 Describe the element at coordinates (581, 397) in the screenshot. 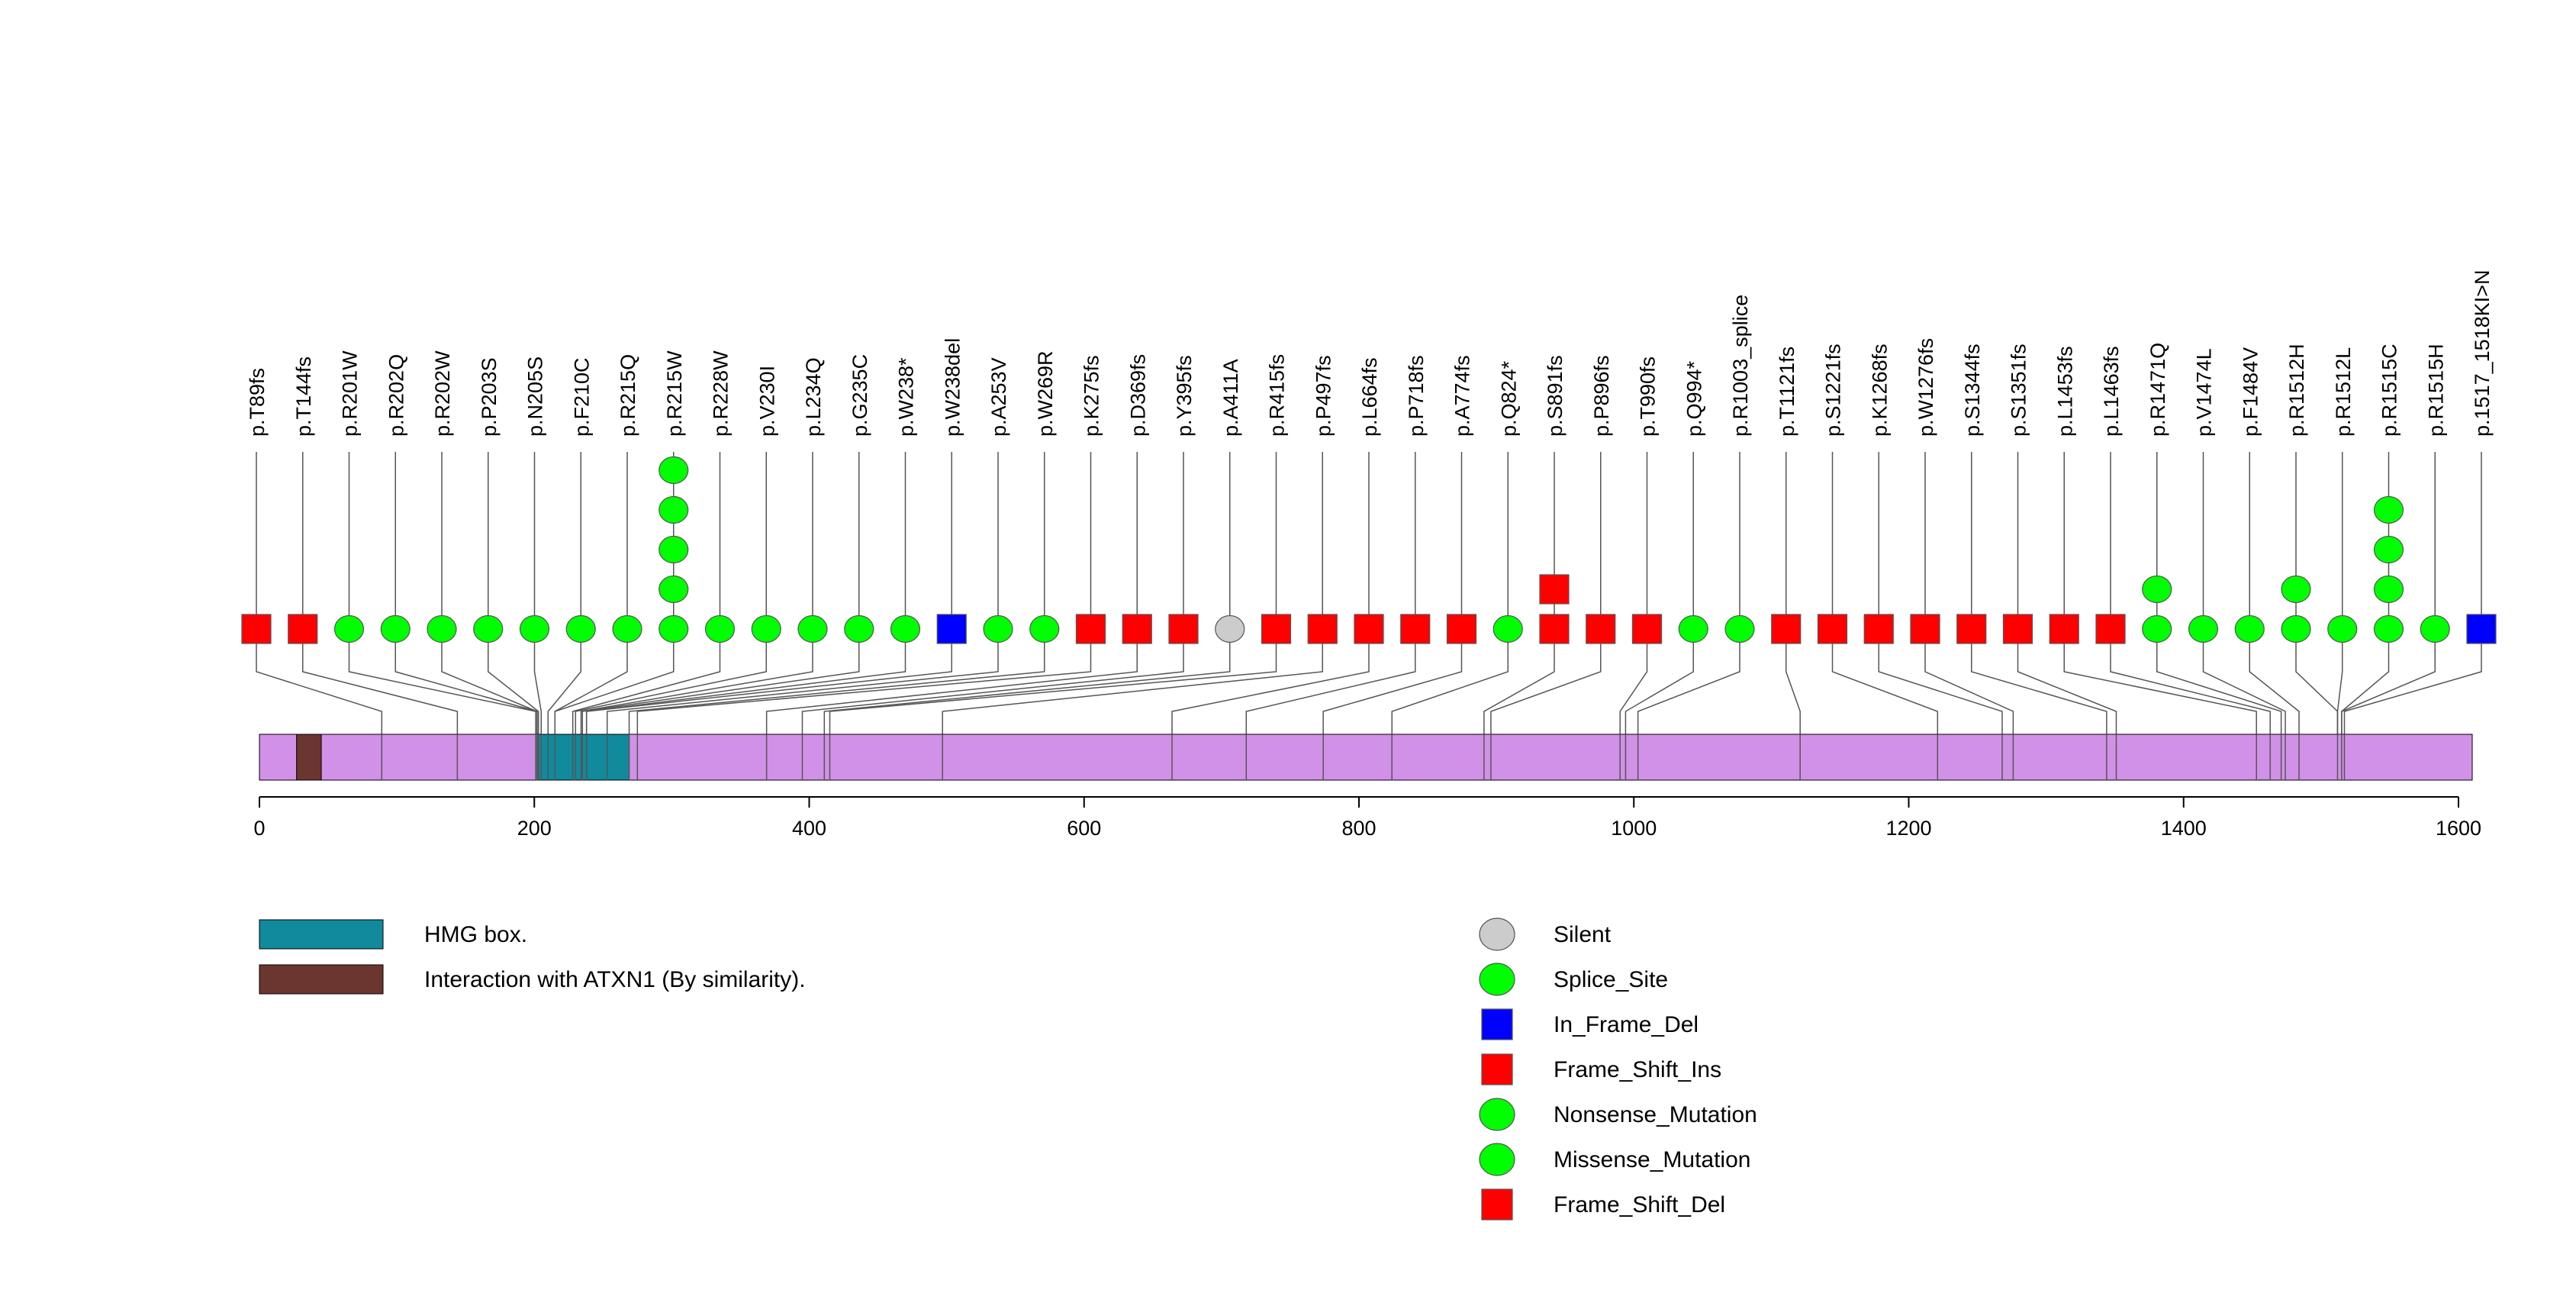

I see `mutation-label: p.F210C` at that location.